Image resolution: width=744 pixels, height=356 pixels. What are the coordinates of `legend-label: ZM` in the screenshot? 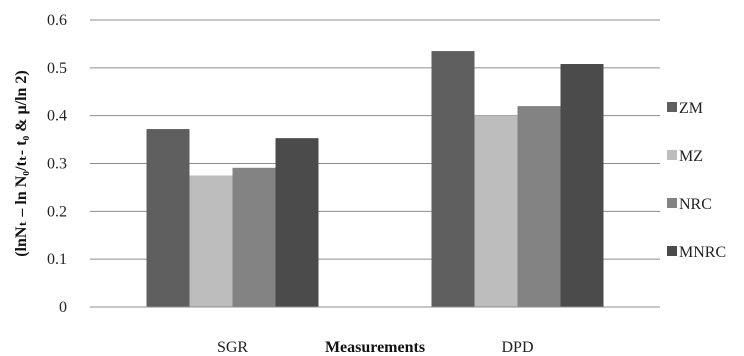 It's located at (691, 108).